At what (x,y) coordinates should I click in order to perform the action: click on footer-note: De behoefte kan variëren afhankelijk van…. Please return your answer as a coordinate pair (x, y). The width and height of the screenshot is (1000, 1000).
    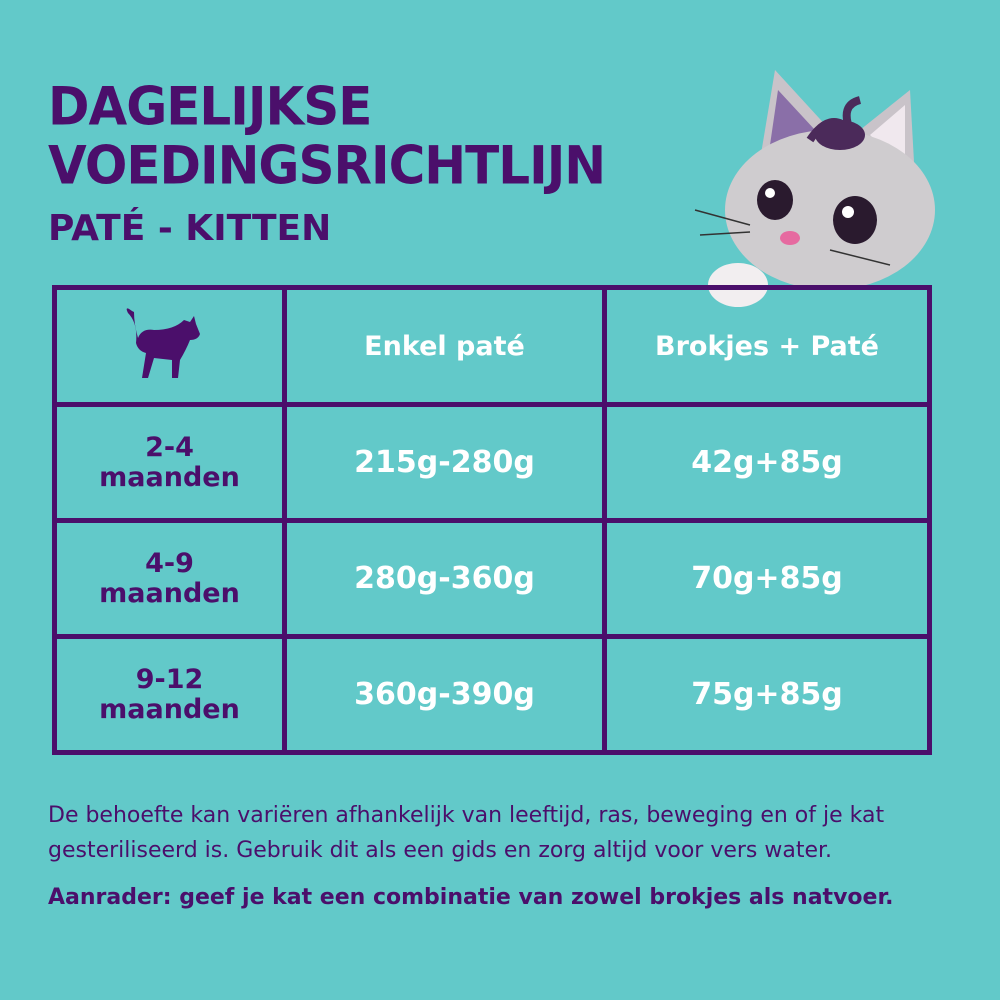
    Looking at the image, I should click on (466, 833).